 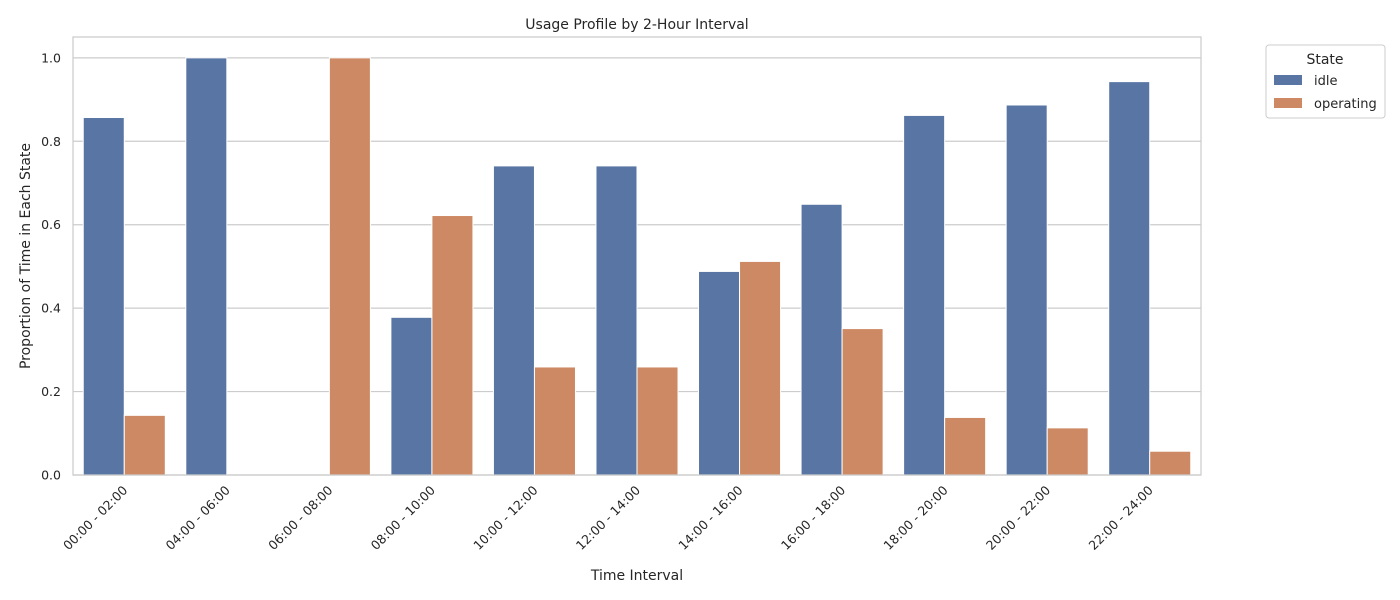 I want to click on x-tick-label: 22:00 - 24:00, so click(x=1120, y=517).